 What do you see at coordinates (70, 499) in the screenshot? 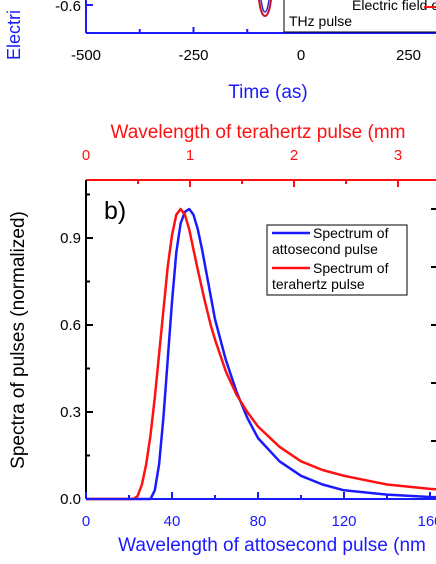
I see `y-axis-tick-label: 0.0` at bounding box center [70, 499].